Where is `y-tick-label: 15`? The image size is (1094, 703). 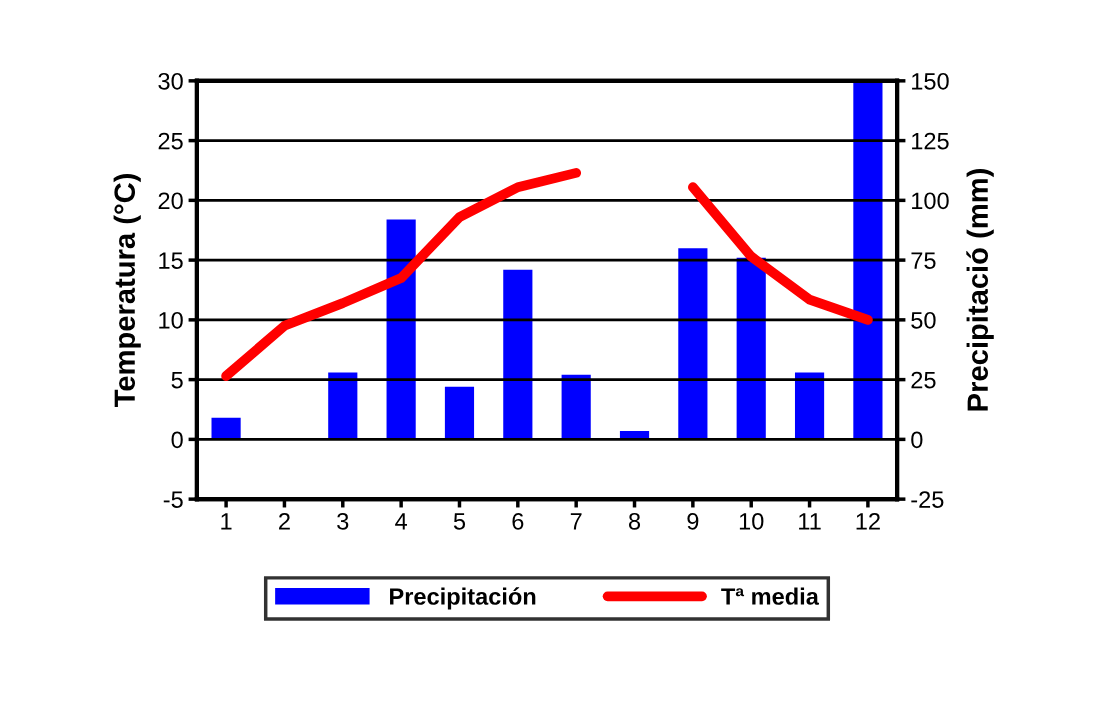
y-tick-label: 15 is located at coordinates (171, 260).